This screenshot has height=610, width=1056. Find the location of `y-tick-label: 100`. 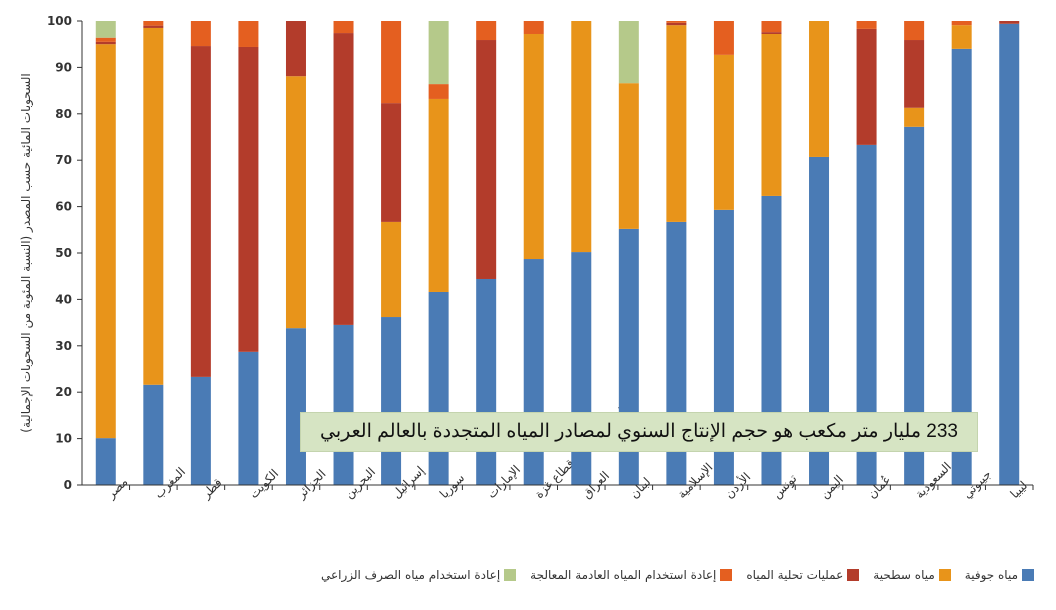

y-tick-label: 100 is located at coordinates (59, 21).